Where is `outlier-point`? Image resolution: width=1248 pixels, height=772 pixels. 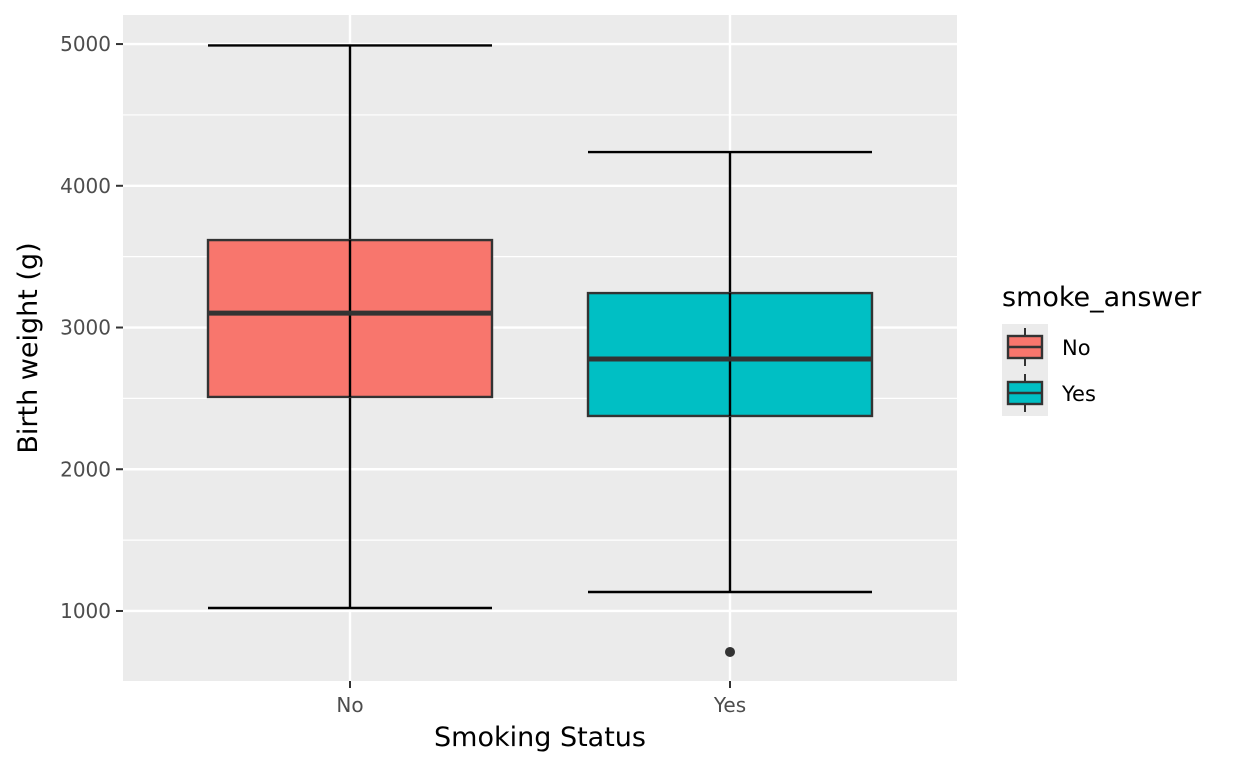
outlier-point is located at coordinates (730, 651).